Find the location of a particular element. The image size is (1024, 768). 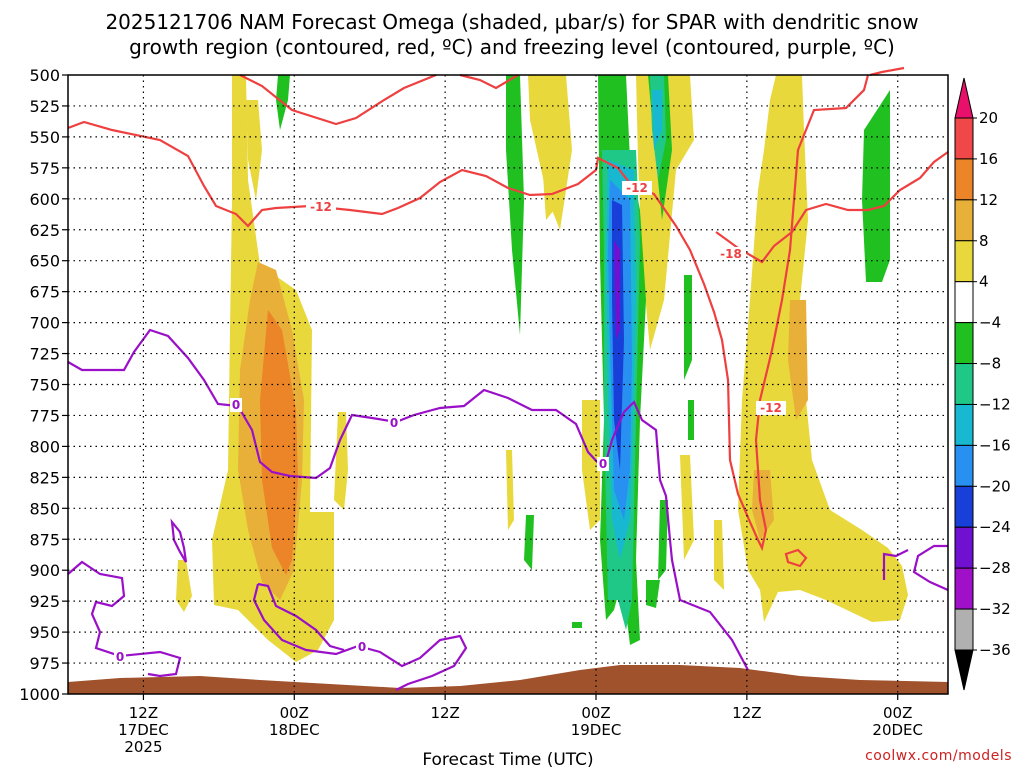

purple-contour-right2 is located at coordinates (930, 568).